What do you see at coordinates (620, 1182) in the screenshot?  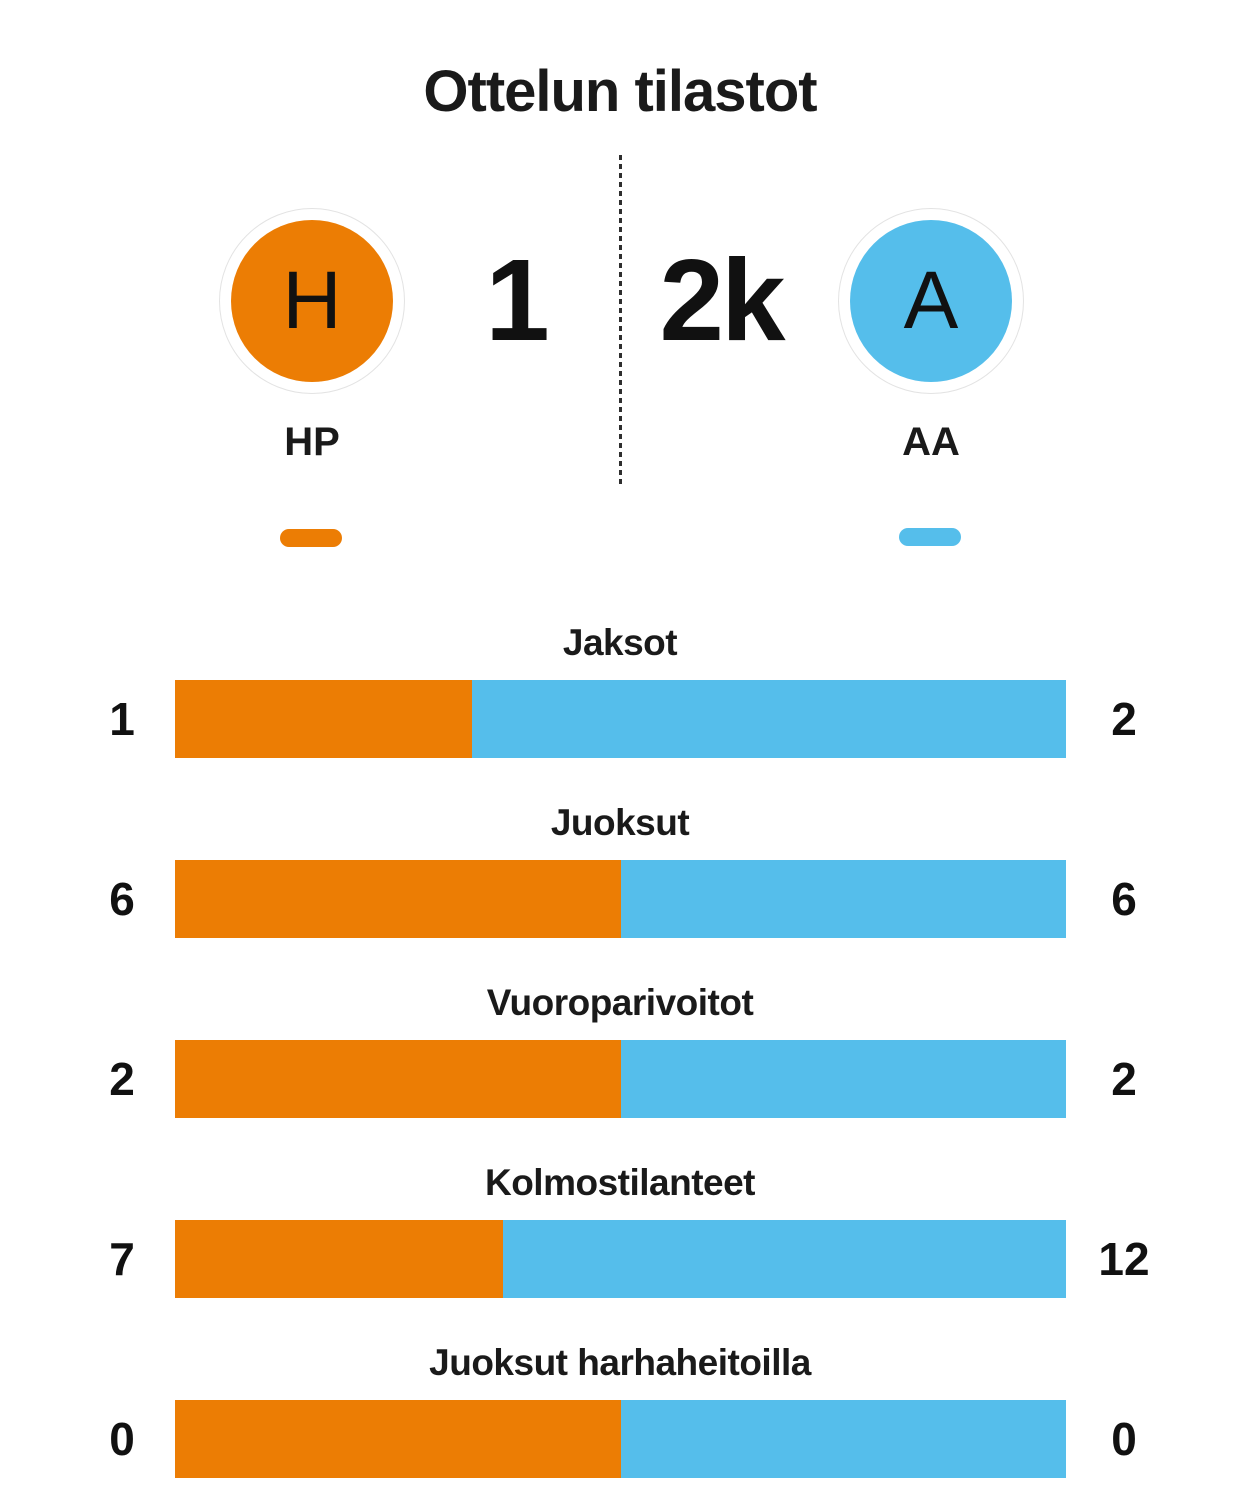 I see `stat-label: Kolmostilanteet` at bounding box center [620, 1182].